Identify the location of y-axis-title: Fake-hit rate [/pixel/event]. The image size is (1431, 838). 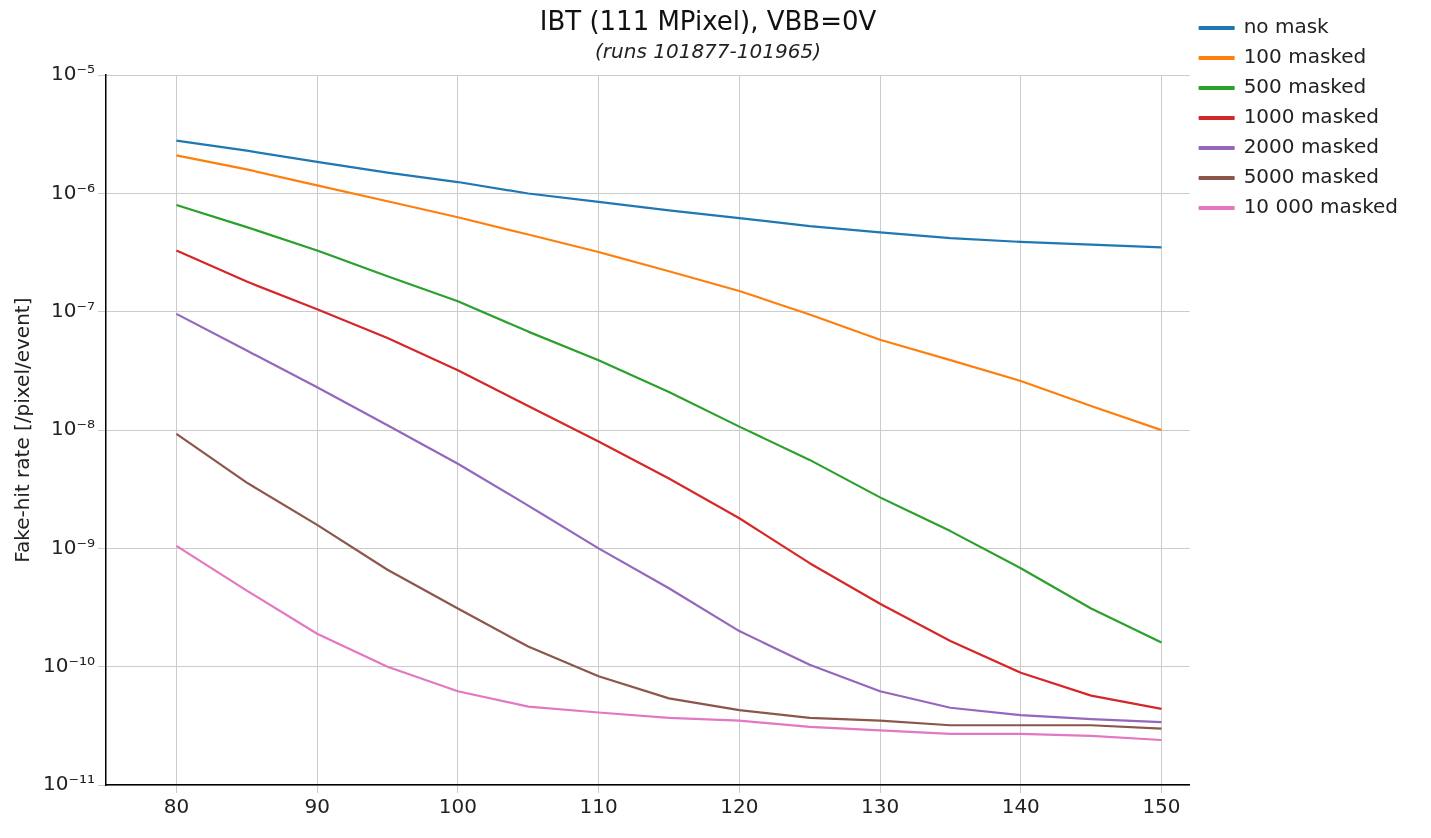
(22, 430).